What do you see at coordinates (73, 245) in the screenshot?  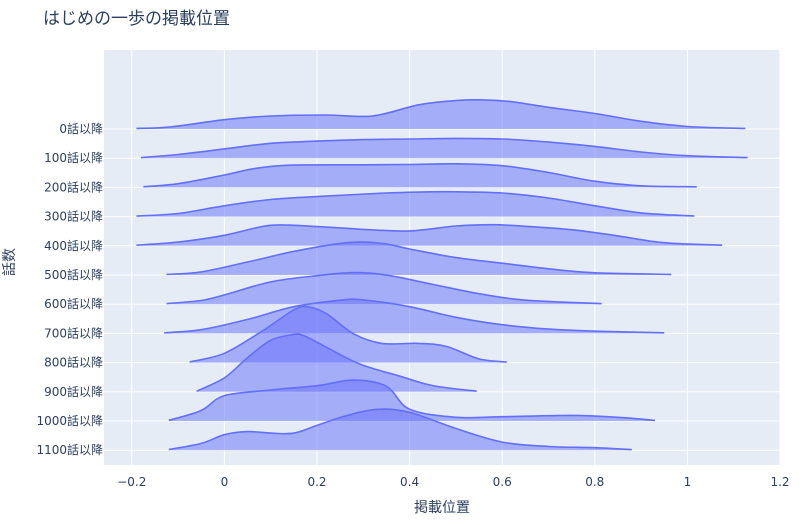 I see `y-tick-label: 400話以降` at bounding box center [73, 245].